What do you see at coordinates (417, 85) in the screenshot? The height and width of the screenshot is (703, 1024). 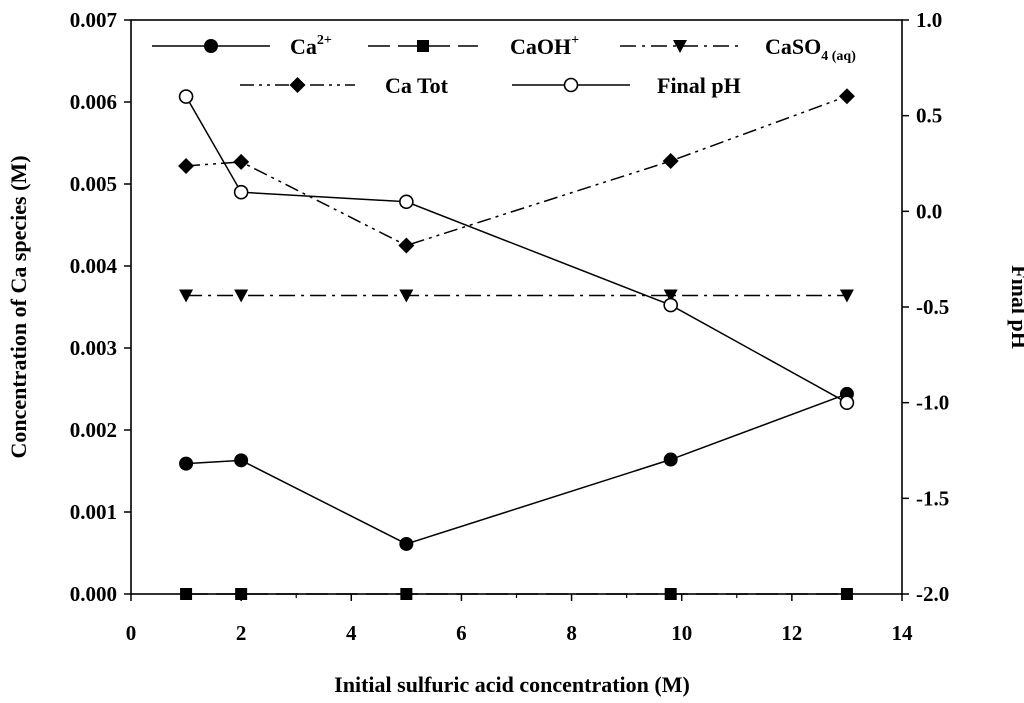 I see `legend-label: Ca Tot` at bounding box center [417, 85].